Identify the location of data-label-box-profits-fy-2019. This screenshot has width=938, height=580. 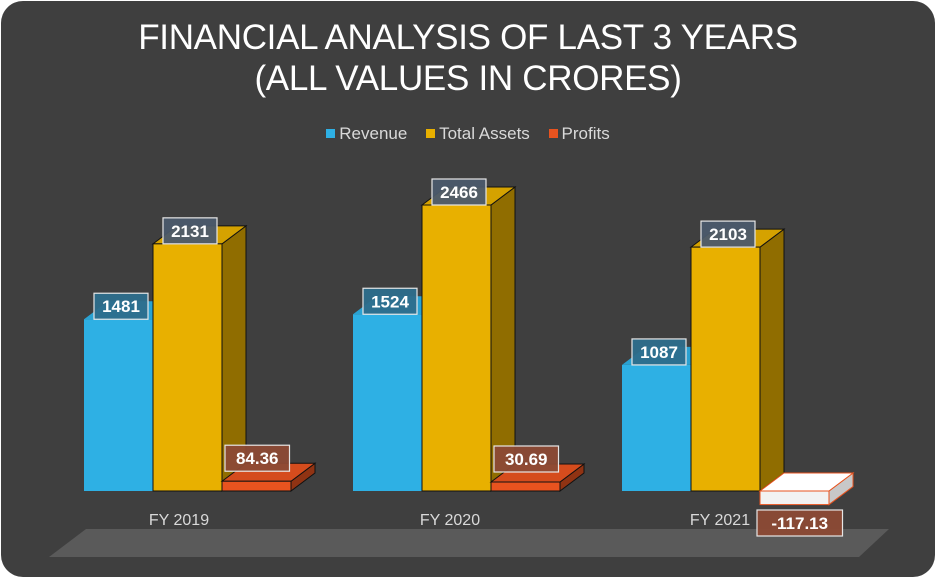
(257, 458).